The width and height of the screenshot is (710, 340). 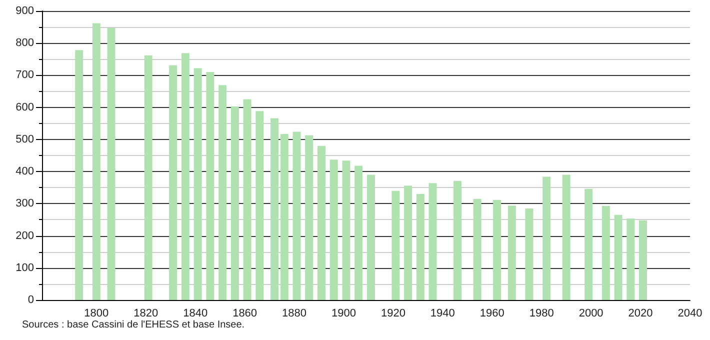 I want to click on source-note: Sources : base Cassini de l'EHESS et base Insee., so click(x=133, y=325).